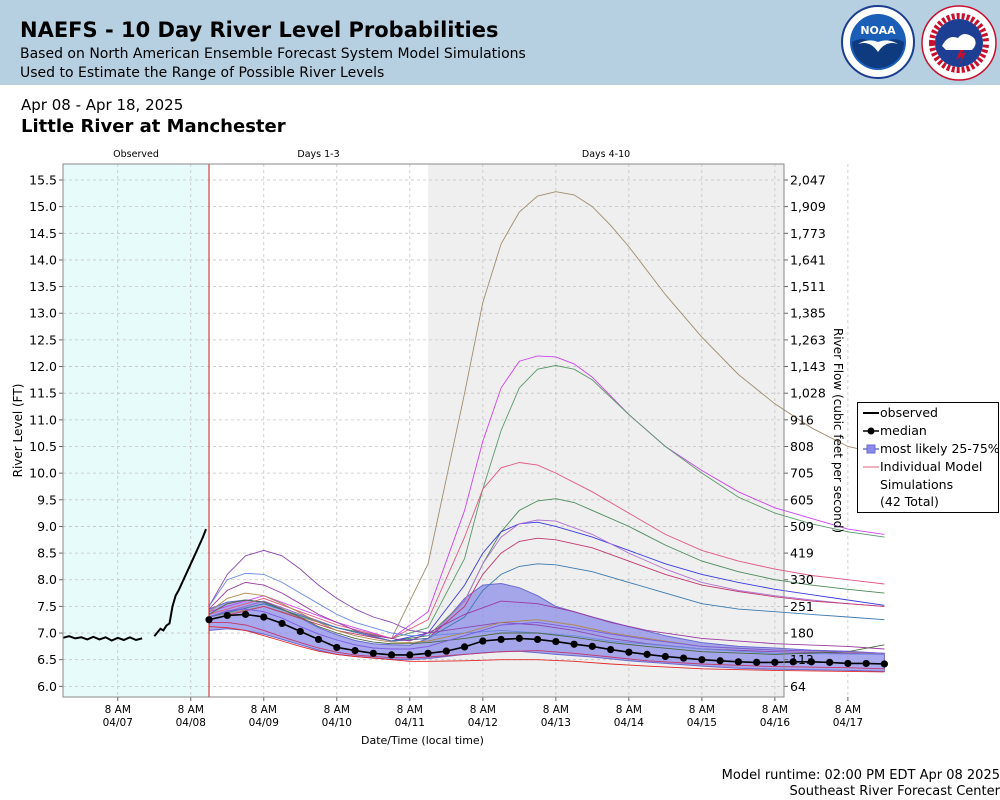 This screenshot has width=1000, height=800. I want to click on y-tick-label: 12.5, so click(43, 339).